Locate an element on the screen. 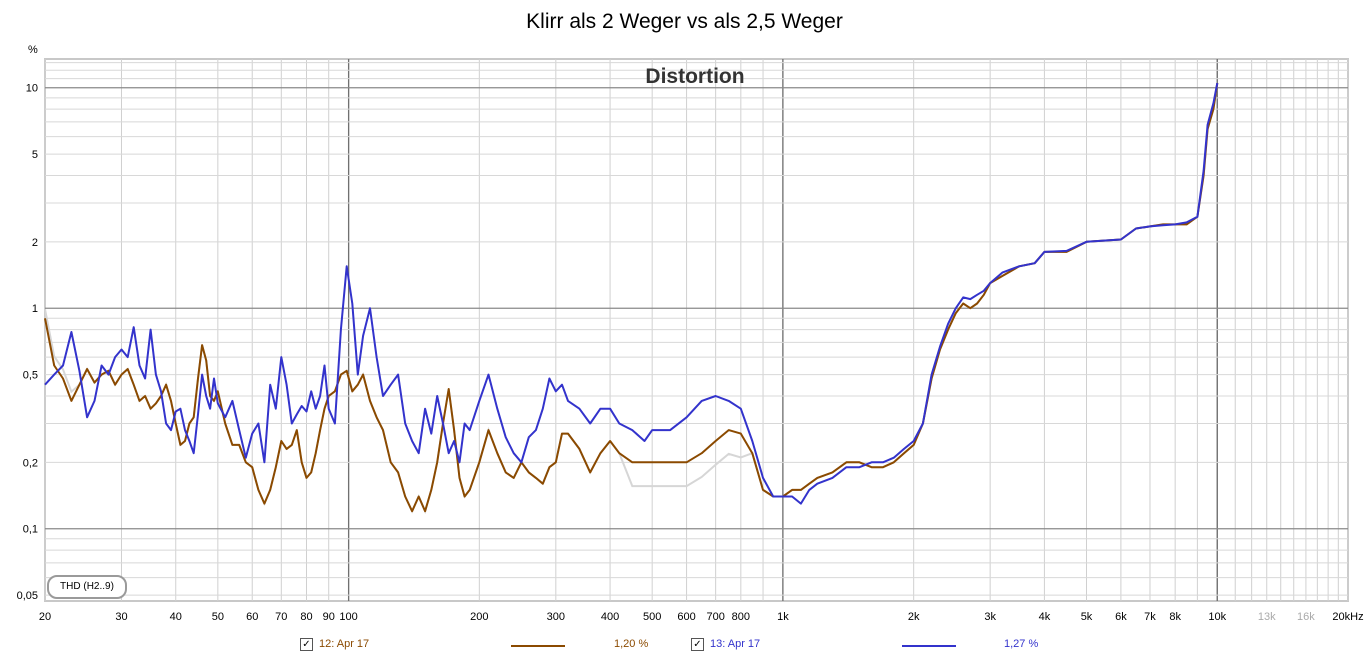 The height and width of the screenshot is (660, 1369). y-tick-label: 1 is located at coordinates (35, 309).